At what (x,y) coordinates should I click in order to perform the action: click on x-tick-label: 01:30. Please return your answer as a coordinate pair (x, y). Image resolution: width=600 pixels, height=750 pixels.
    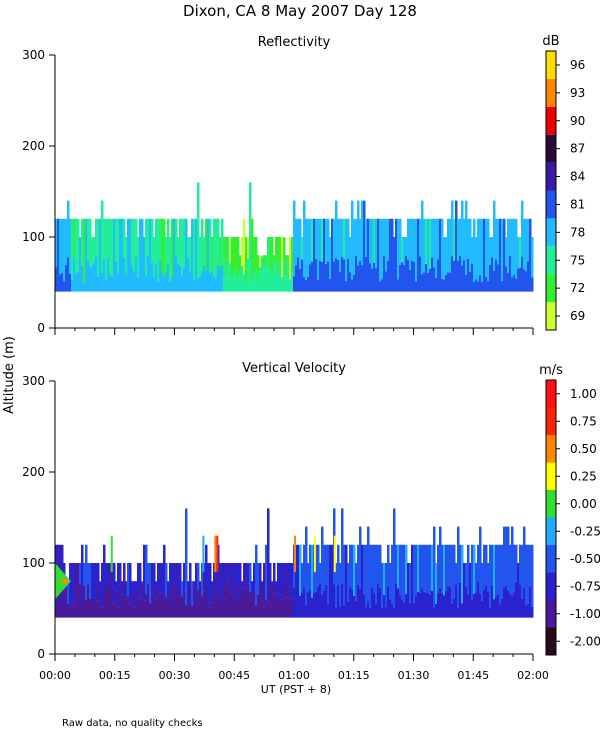
    Looking at the image, I should click on (414, 675).